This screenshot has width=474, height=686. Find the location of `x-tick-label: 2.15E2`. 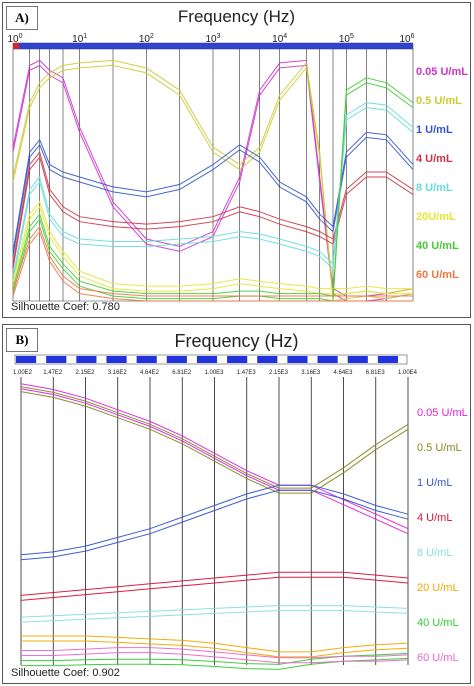

x-tick-label: 2.15E2 is located at coordinates (86, 373).